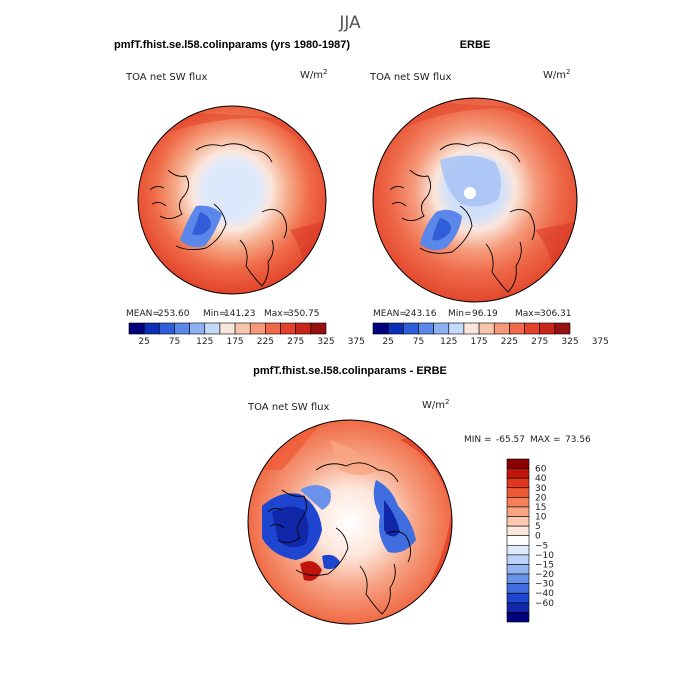 The image size is (700, 700). I want to click on colorbar-tick-label: −5, so click(541, 546).